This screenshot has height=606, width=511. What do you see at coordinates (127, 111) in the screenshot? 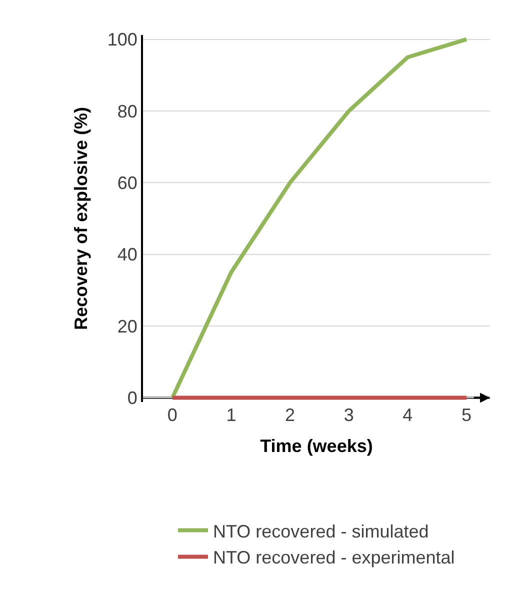
I see `y-tick-label: 80` at bounding box center [127, 111].